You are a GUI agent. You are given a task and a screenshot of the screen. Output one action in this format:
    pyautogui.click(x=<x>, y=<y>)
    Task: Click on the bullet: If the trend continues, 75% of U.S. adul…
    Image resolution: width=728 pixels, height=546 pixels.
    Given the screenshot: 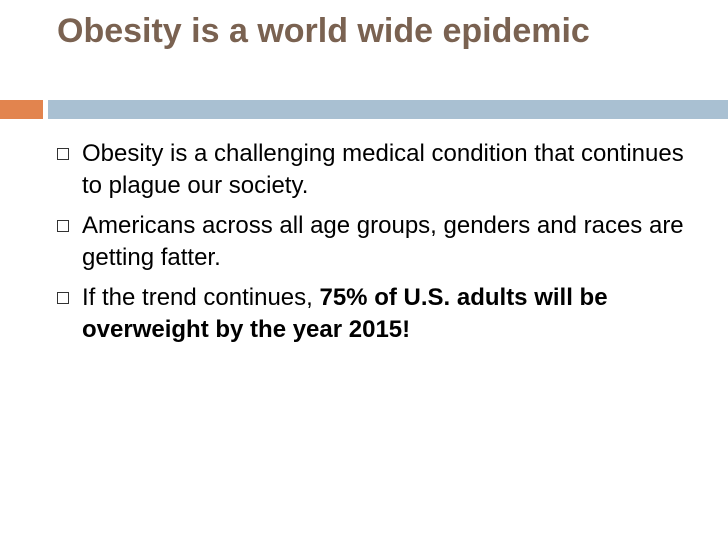 What is the action you would take?
    pyautogui.click(x=377, y=314)
    